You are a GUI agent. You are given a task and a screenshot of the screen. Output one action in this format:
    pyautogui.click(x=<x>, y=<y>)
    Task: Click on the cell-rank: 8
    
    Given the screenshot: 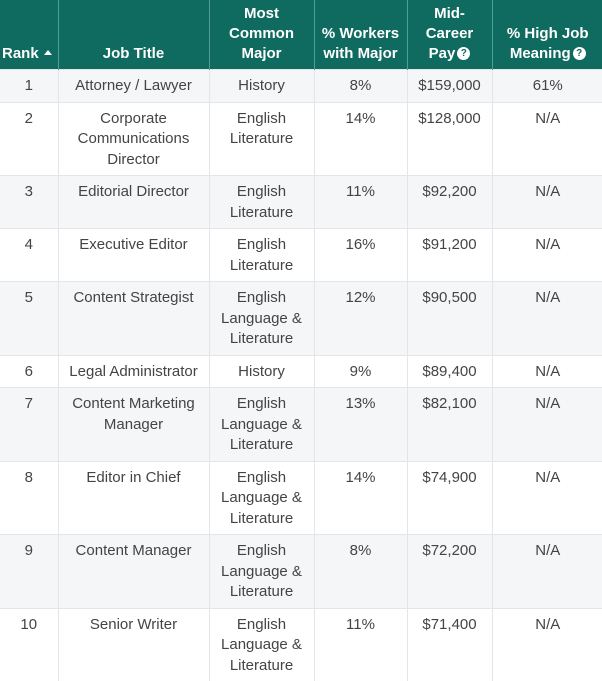 What is the action you would take?
    pyautogui.click(x=29, y=498)
    